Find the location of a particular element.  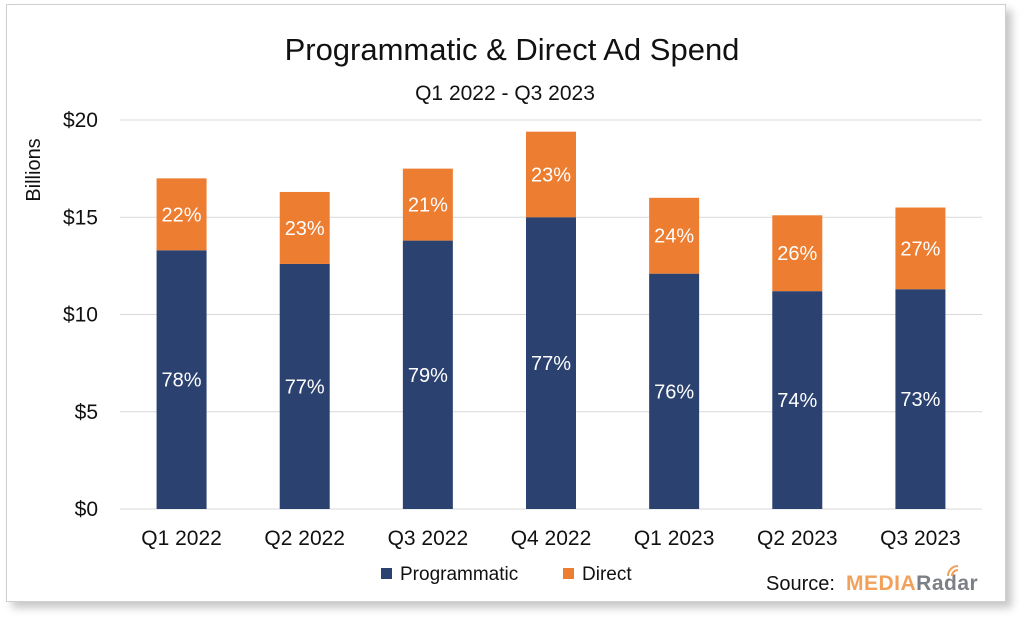

source-credit: Source: MEDIARadar is located at coordinates (872, 580).